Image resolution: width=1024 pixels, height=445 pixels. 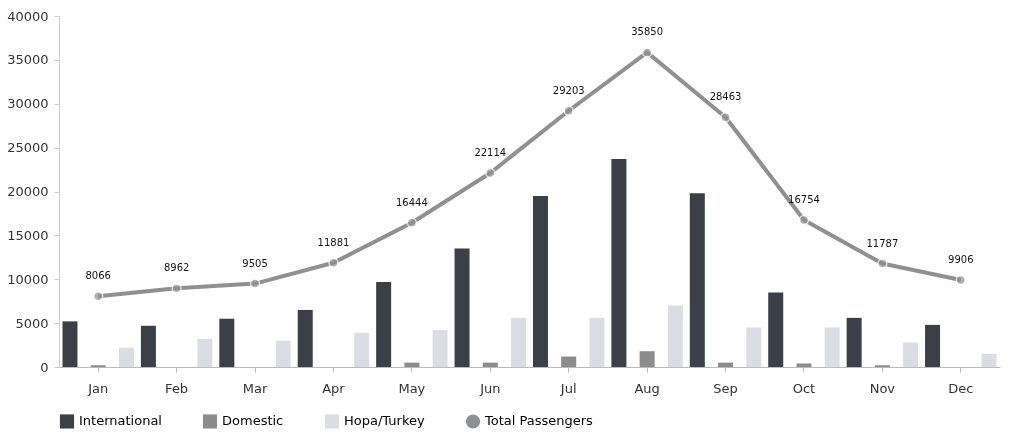 What do you see at coordinates (28, 60) in the screenshot?
I see `y-tick-label: 35000` at bounding box center [28, 60].